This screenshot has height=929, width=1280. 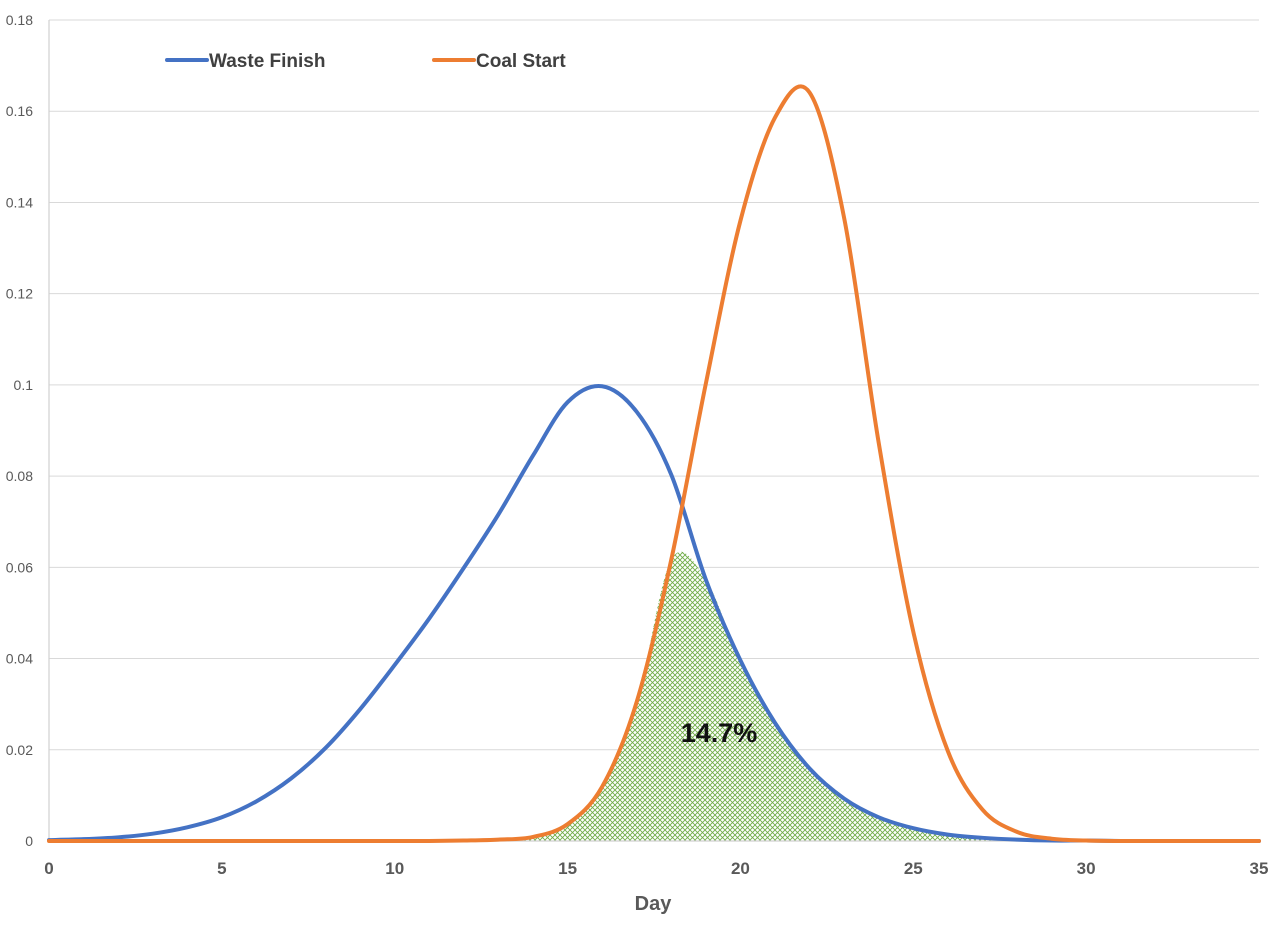 What do you see at coordinates (48, 868) in the screenshot?
I see `x-tick-label: 0` at bounding box center [48, 868].